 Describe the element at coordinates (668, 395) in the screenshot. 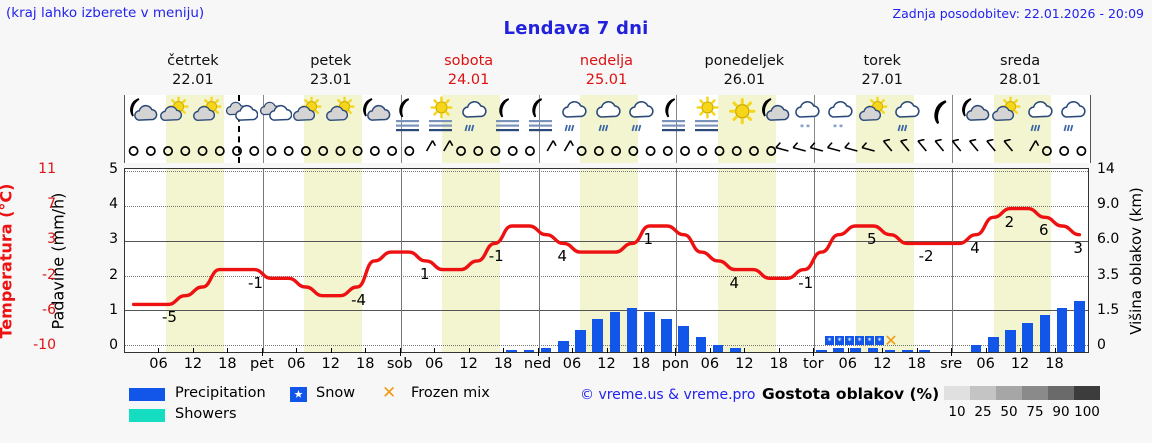

I see `credit-link: © vreme.us & vreme.pro` at that location.